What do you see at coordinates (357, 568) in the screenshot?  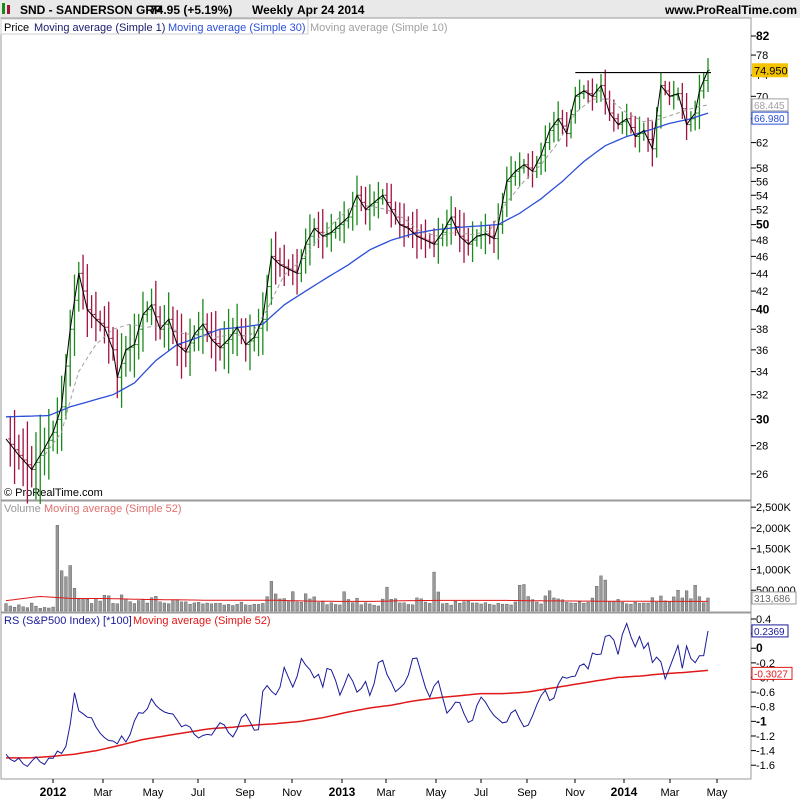 I see `volume-bars` at bounding box center [357, 568].